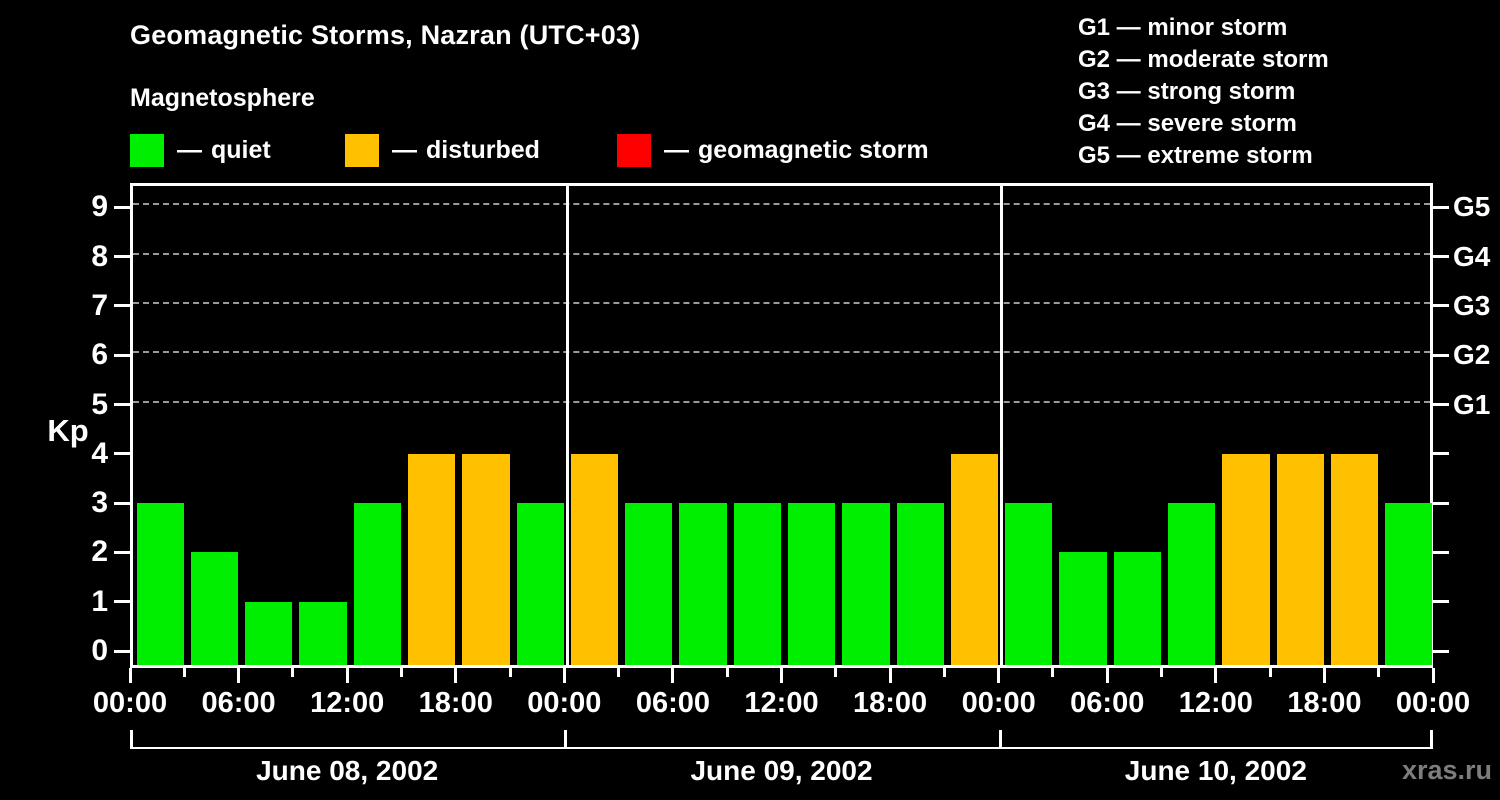 This screenshot has height=800, width=1500. What do you see at coordinates (1002, 425) in the screenshot?
I see `day-separator` at bounding box center [1002, 425].